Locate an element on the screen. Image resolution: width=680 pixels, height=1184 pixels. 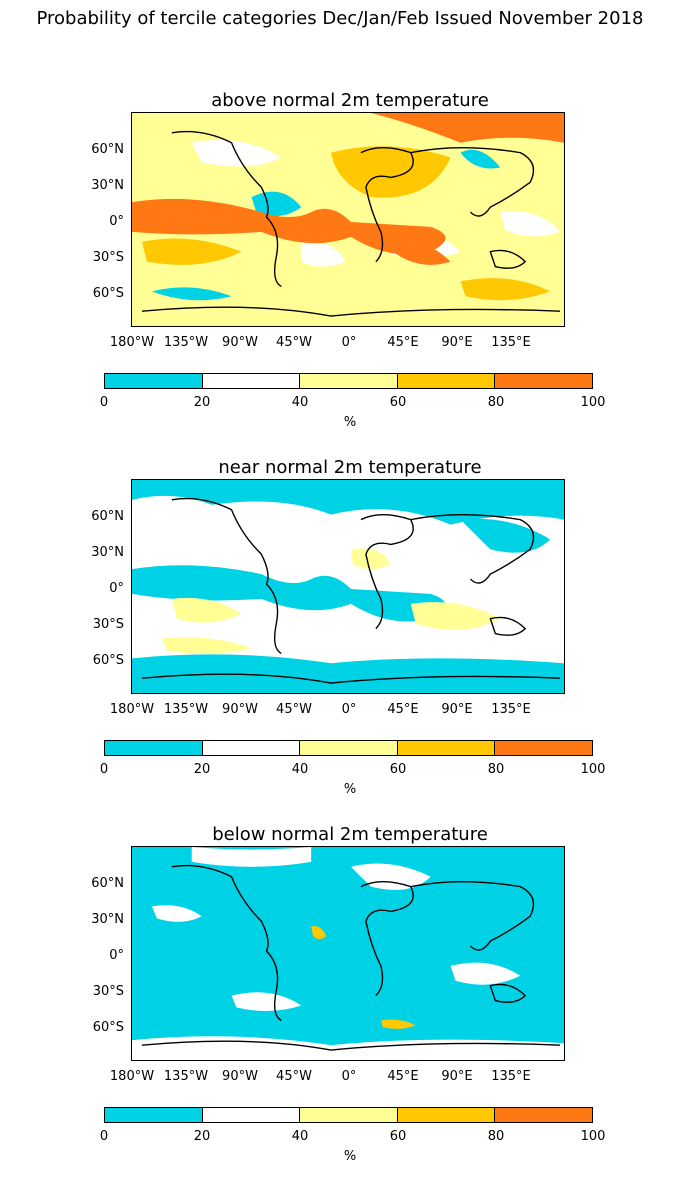
panel-title: above normal 2m temperature is located at coordinates (350, 100).